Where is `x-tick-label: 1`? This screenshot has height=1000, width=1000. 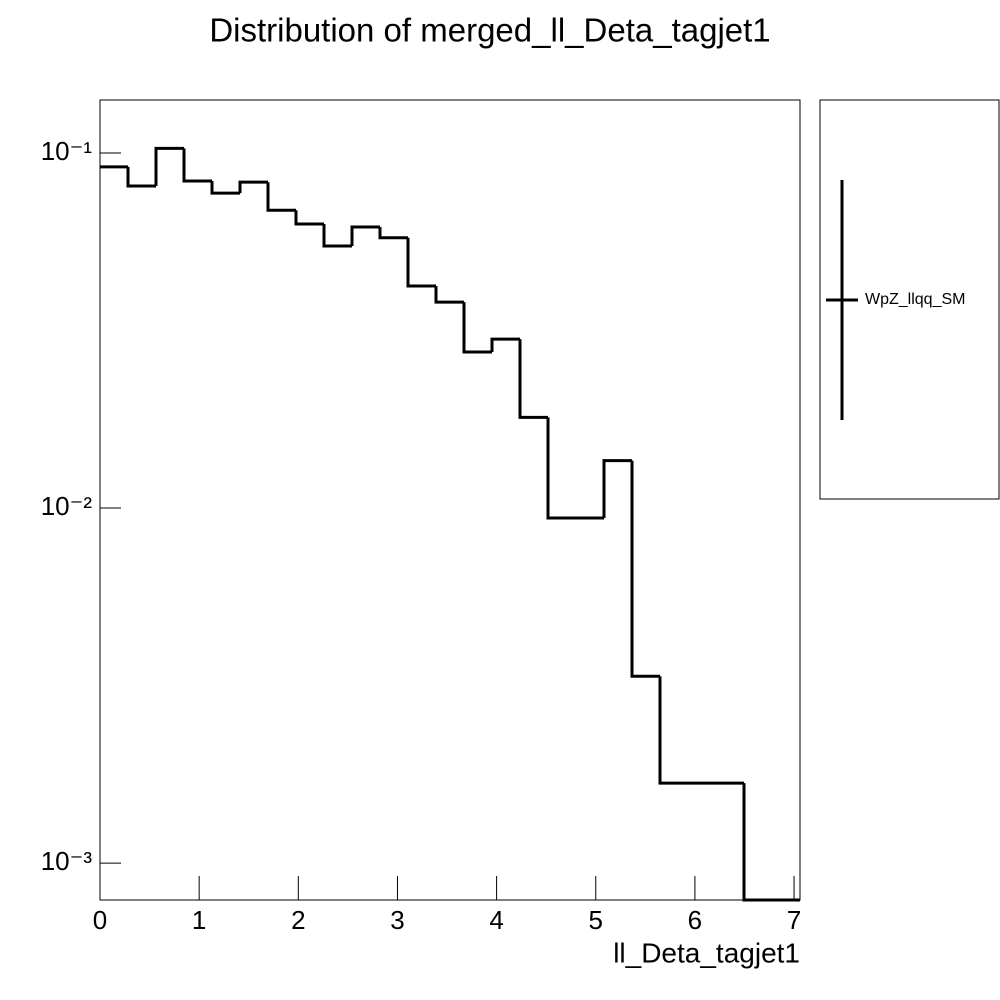 x-tick-label: 1 is located at coordinates (199, 920).